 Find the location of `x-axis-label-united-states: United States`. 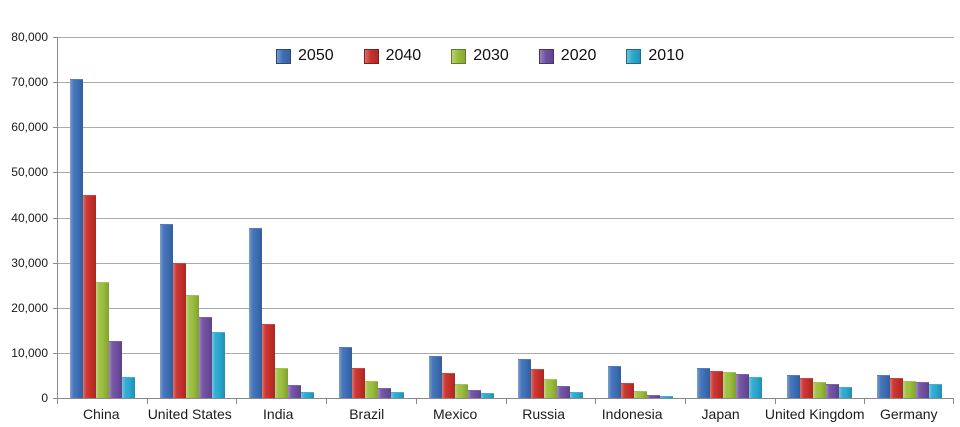

x-axis-label-united-states: United States is located at coordinates (189, 414).